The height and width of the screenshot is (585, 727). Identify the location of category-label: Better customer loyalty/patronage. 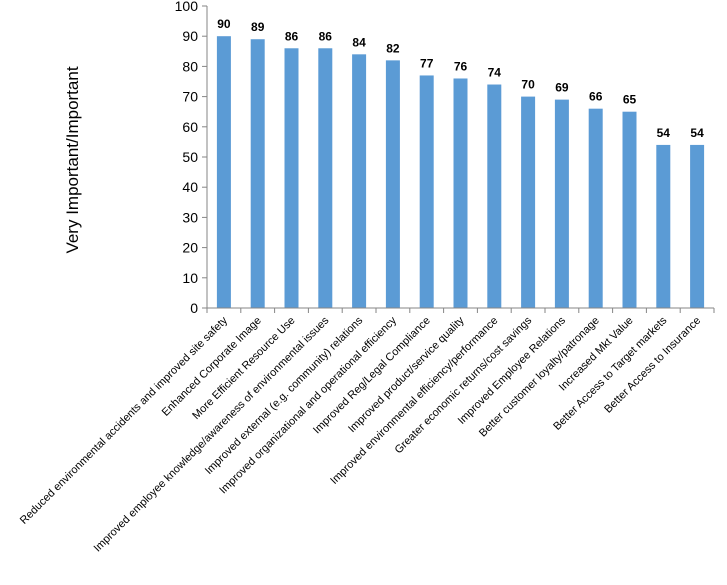
(539, 377).